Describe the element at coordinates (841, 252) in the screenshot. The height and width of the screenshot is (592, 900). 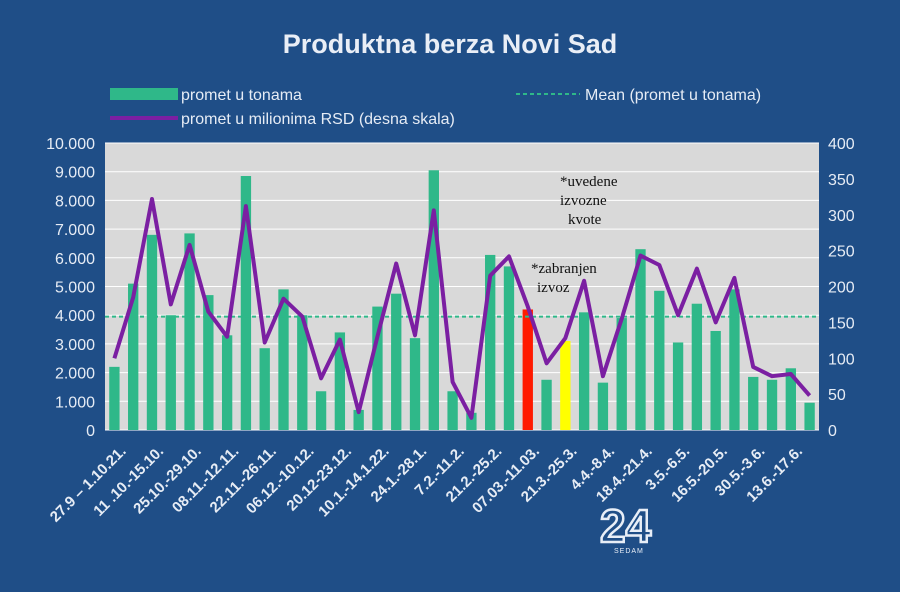
I see `y-right-tick-label: 250` at that location.